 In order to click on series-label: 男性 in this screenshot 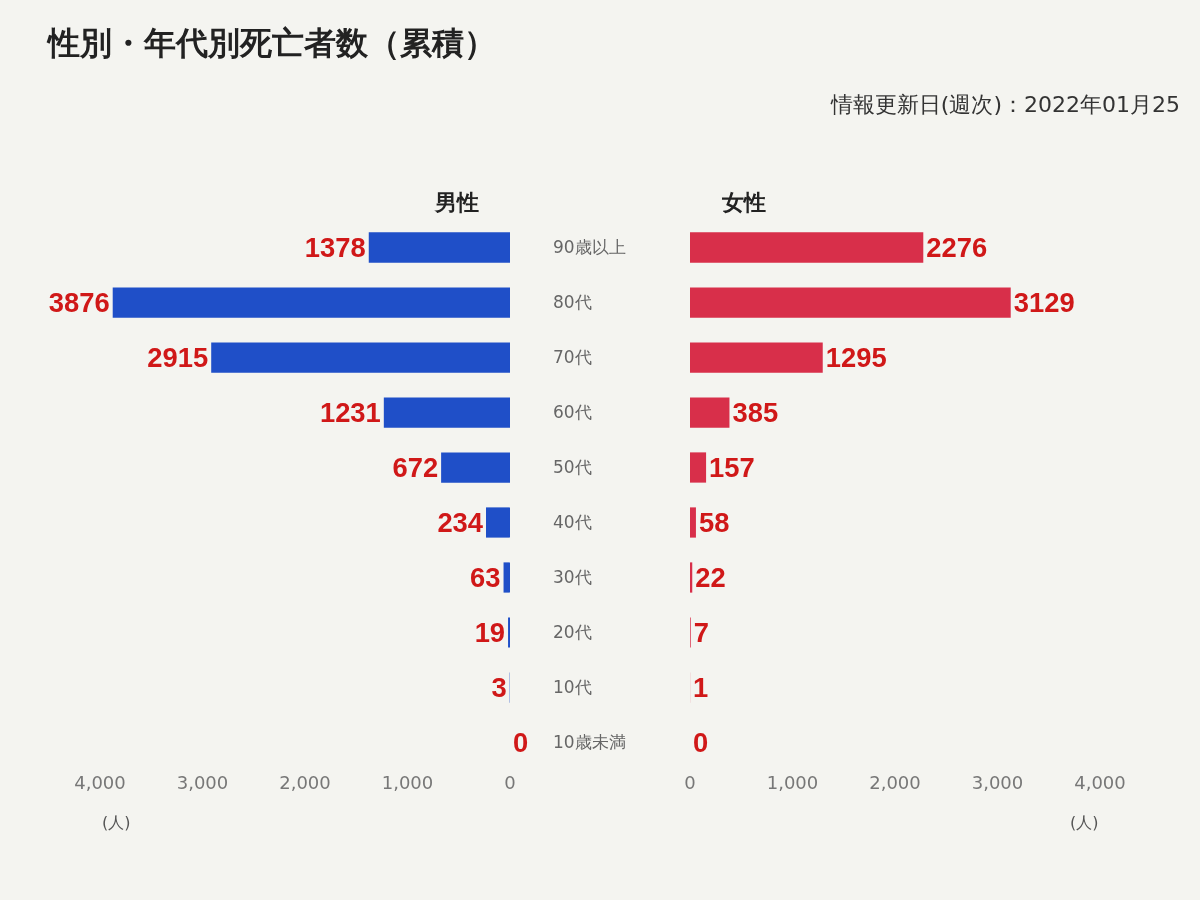, I will do `click(456, 202)`.